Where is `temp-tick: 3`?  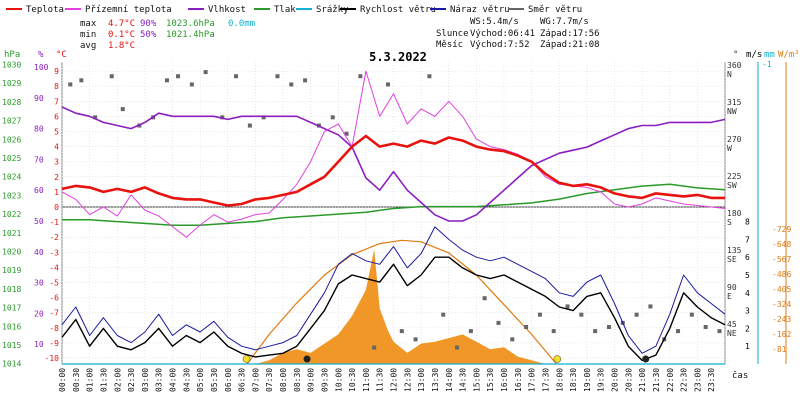 temp-tick: 3 is located at coordinates (56, 162).